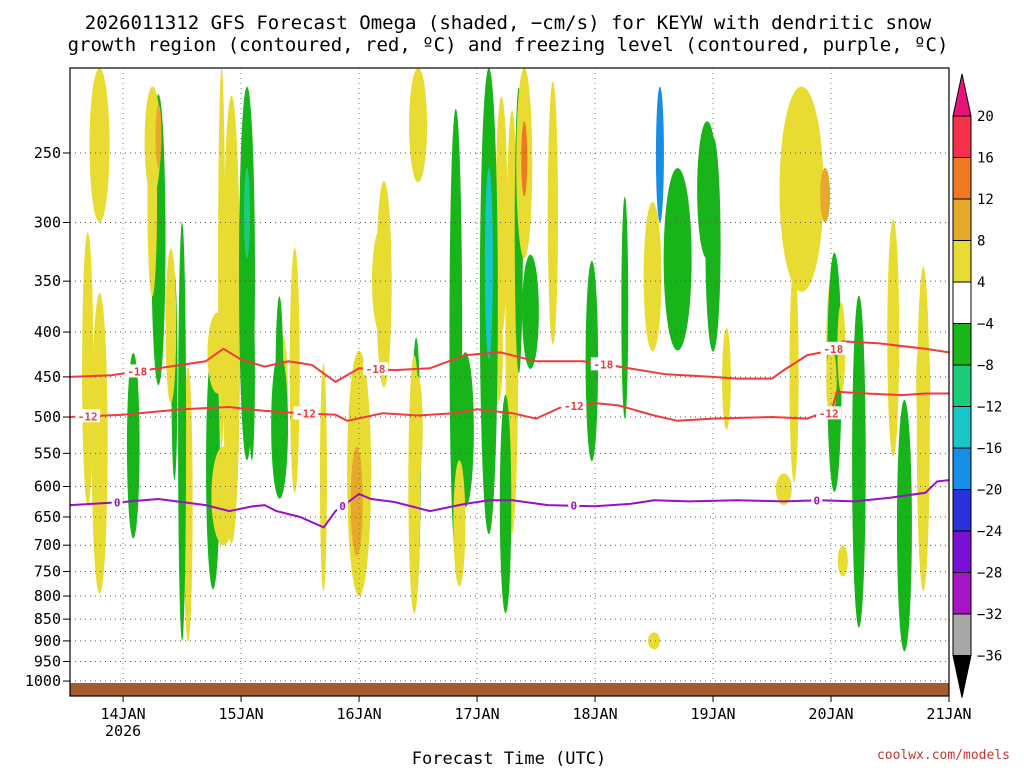 This screenshot has width=1024, height=772. I want to click on colorbar-top-arrow, so click(962, 95).